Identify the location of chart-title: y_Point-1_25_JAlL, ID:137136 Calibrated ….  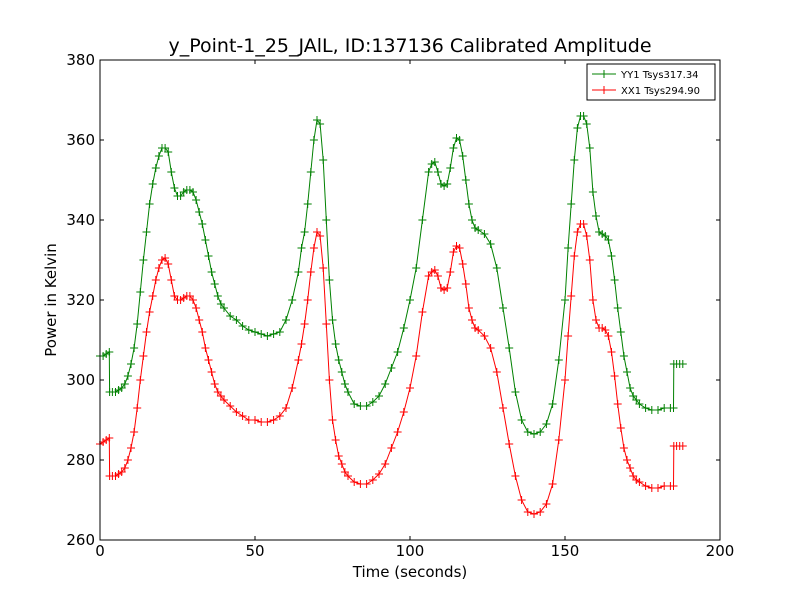
(409, 46).